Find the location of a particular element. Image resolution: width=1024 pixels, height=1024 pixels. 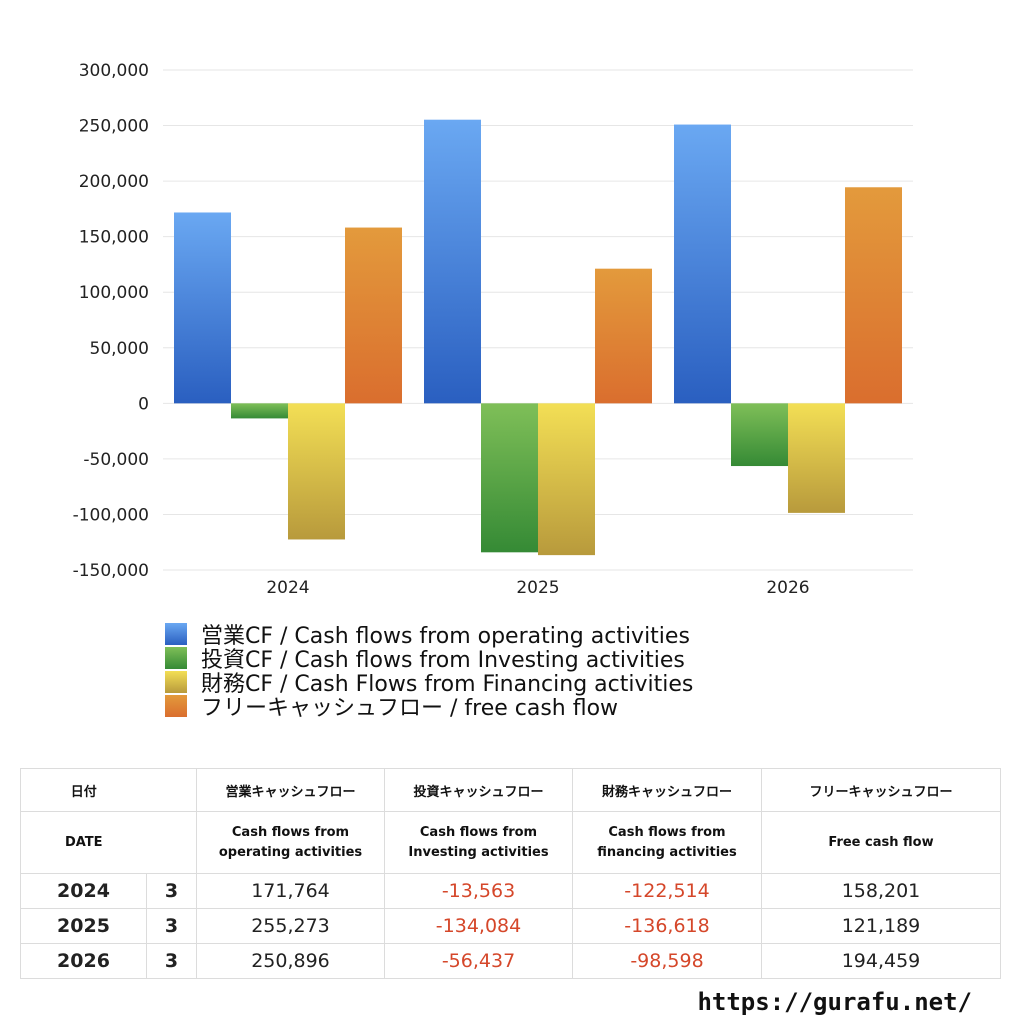

x-tick-label: 2025 is located at coordinates (537, 588).